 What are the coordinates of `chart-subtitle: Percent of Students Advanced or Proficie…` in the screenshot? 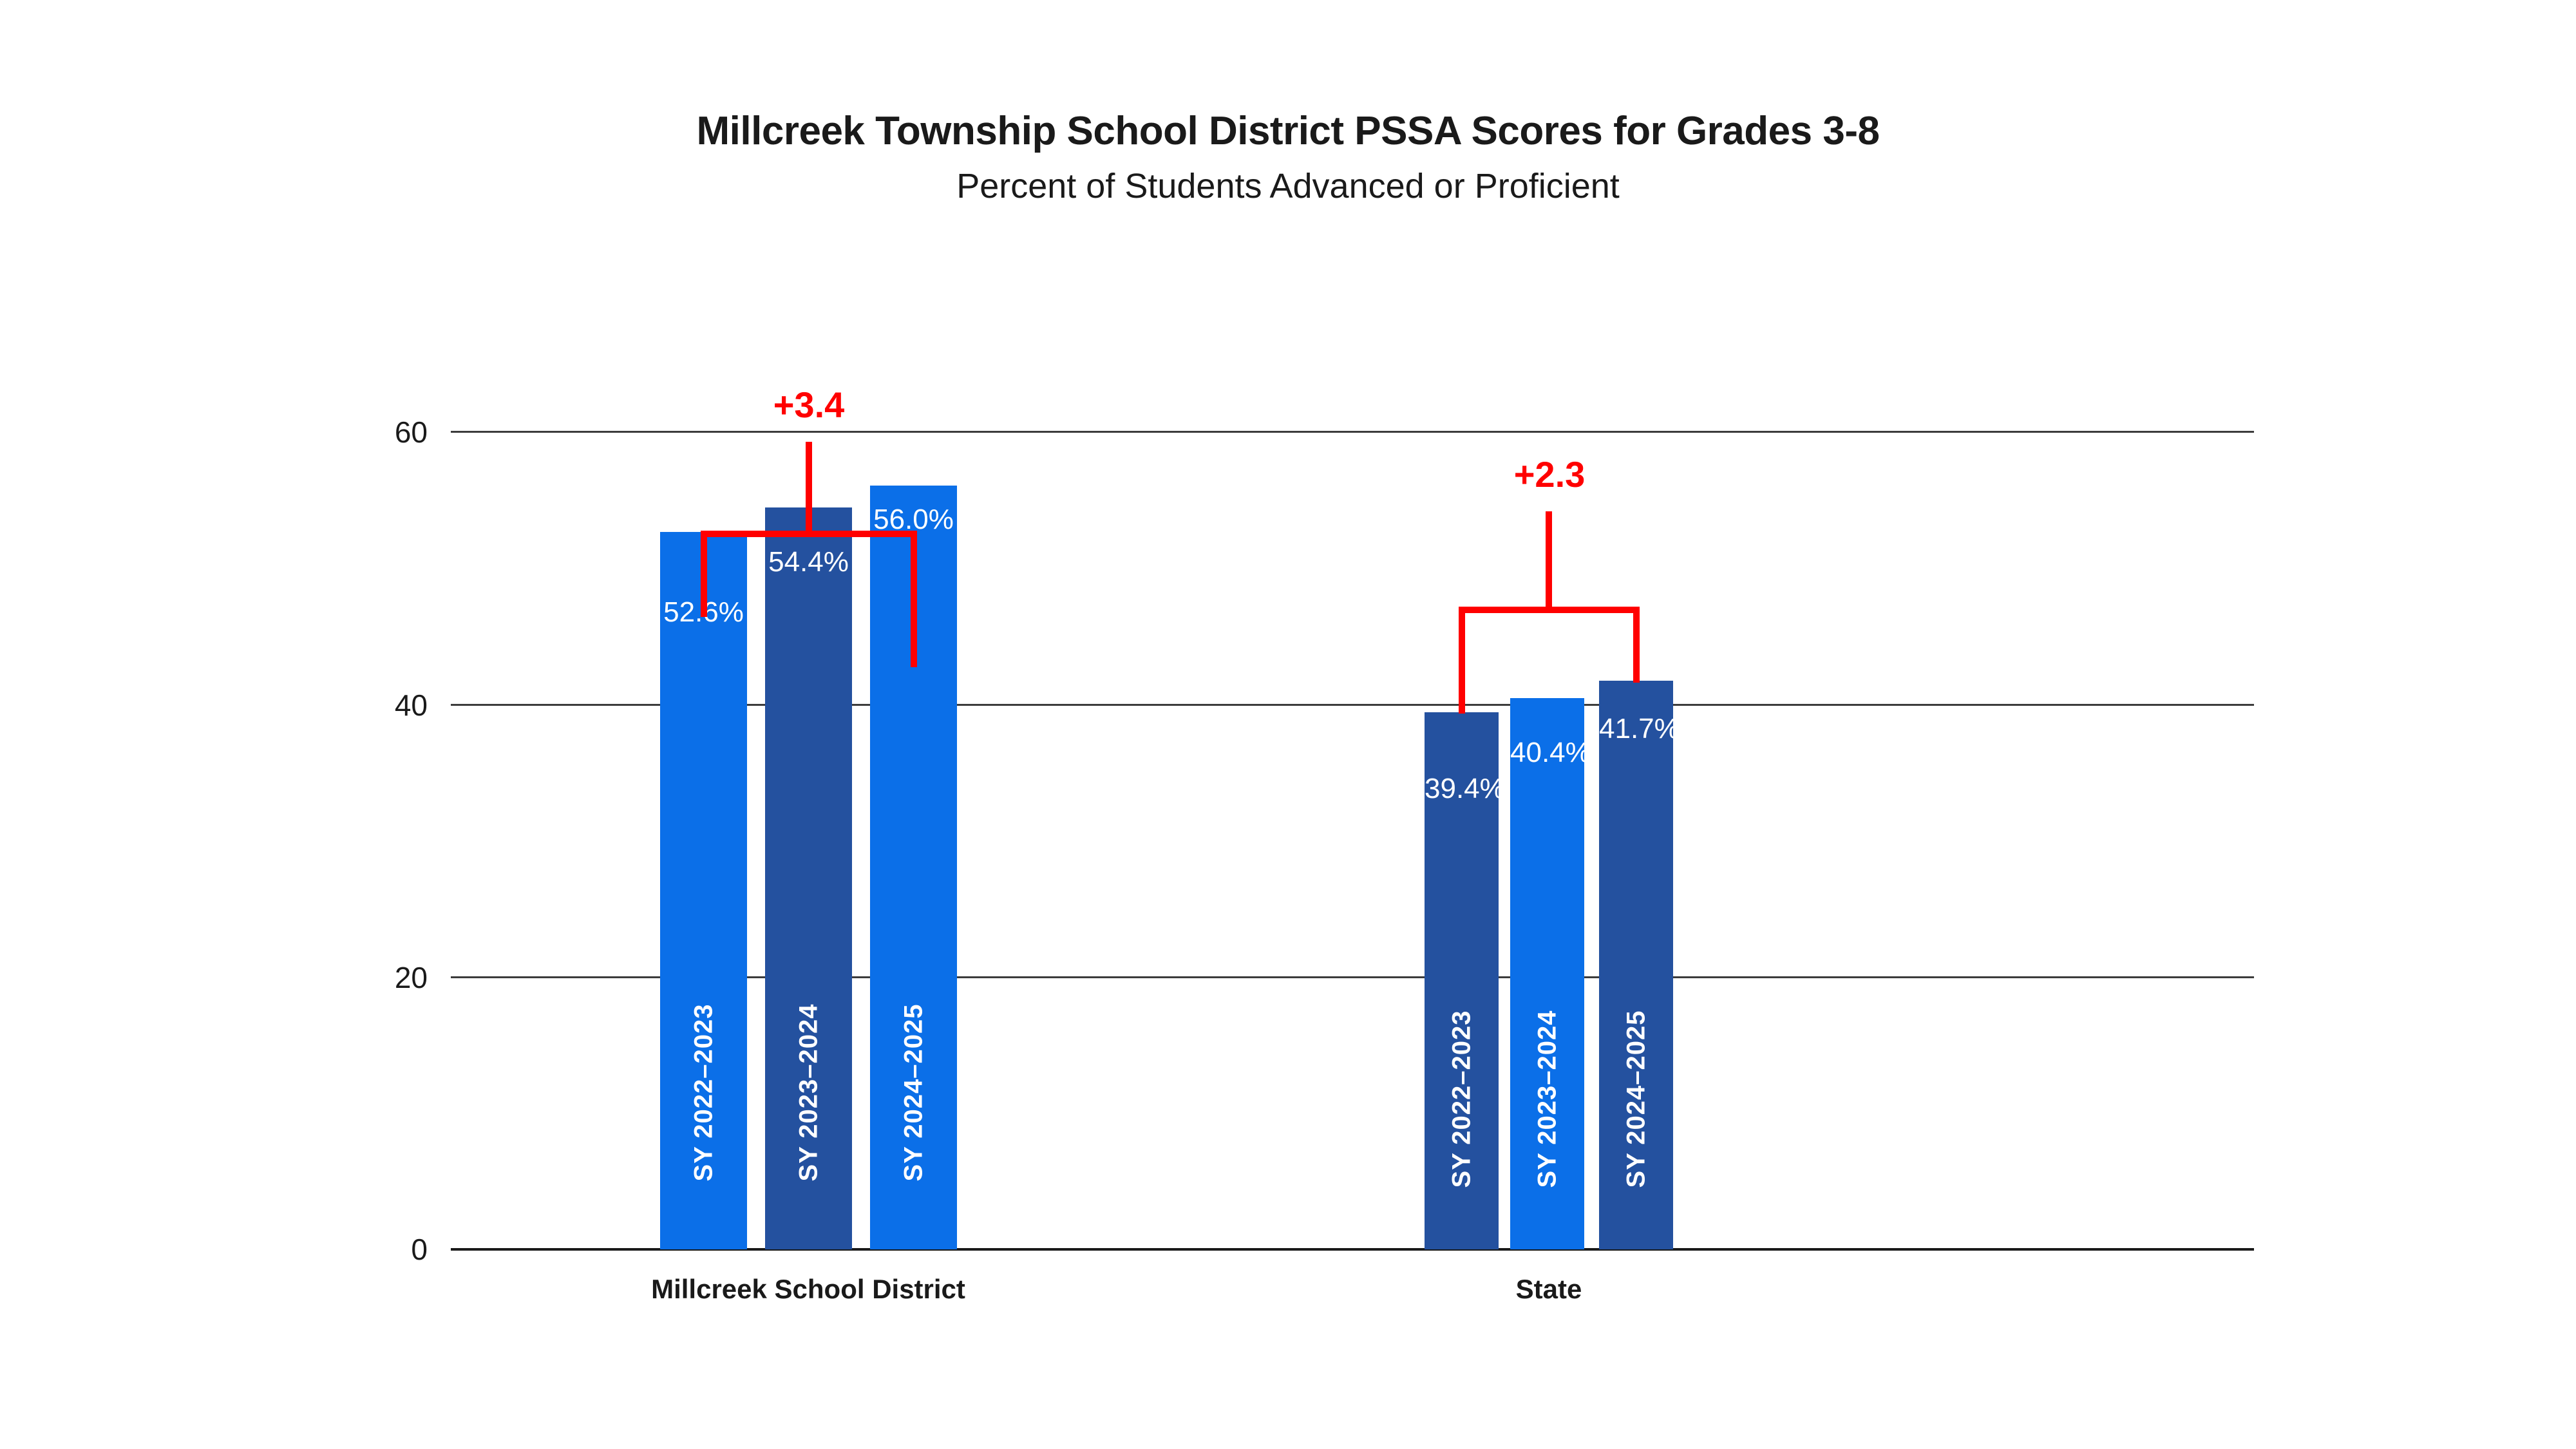 It's located at (1288, 186).